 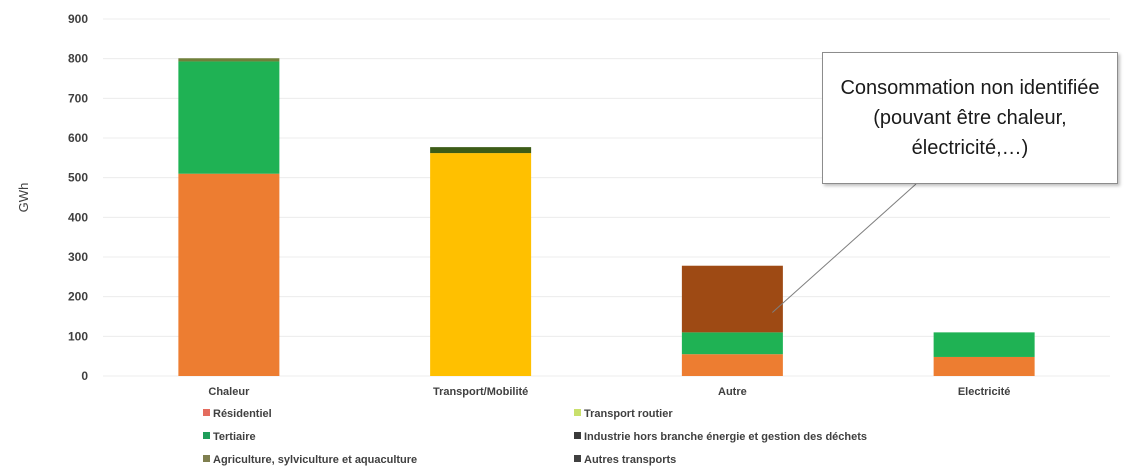 I want to click on annotation-leader-line, so click(x=844, y=248).